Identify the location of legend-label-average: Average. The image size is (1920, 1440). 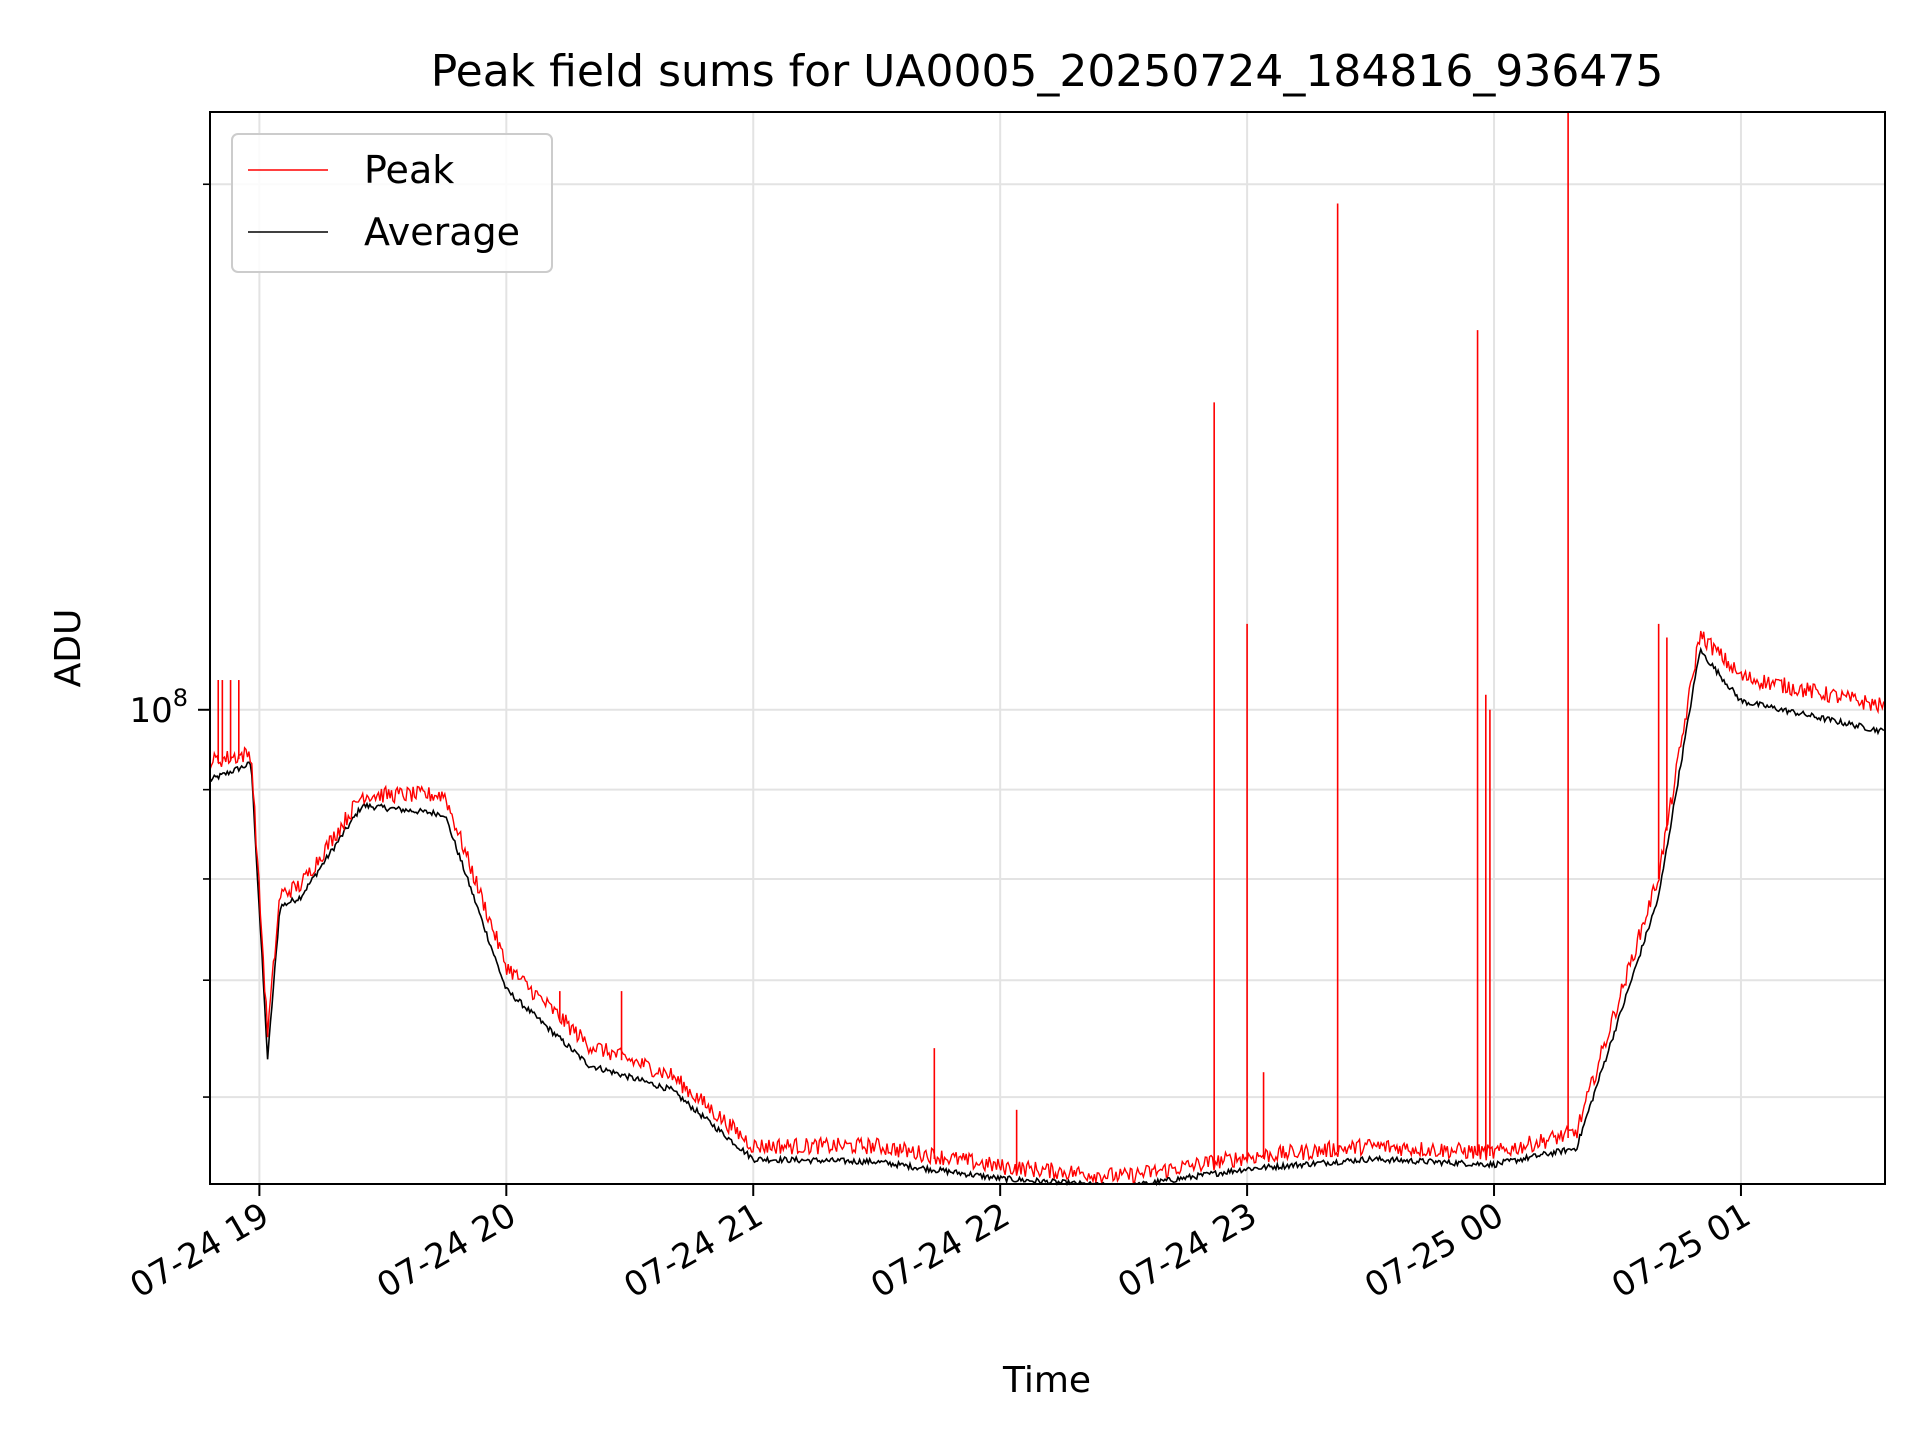
(442, 232).